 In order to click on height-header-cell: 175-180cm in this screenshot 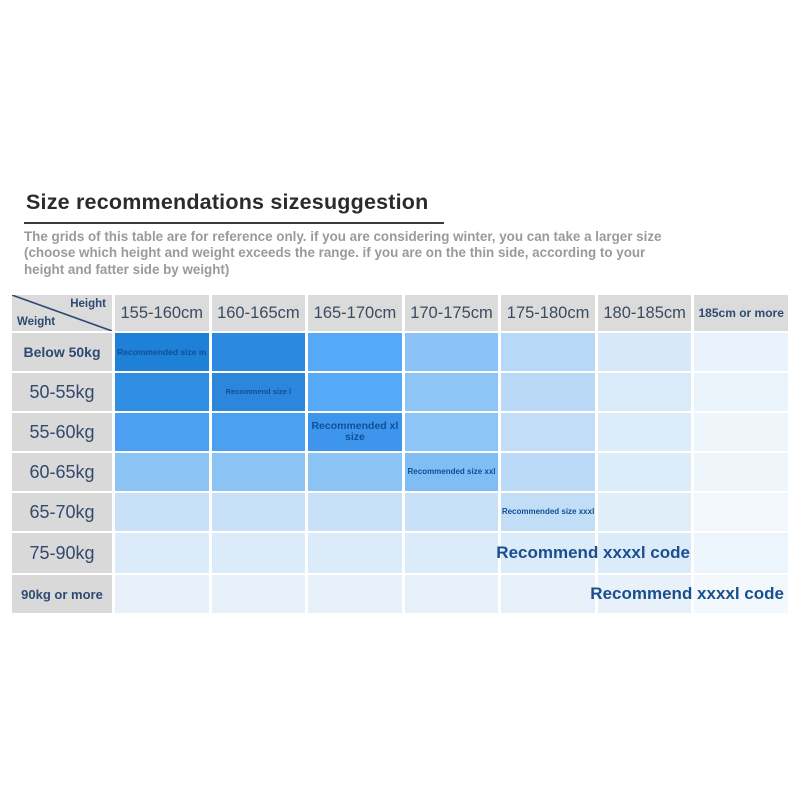, I will do `click(548, 313)`.